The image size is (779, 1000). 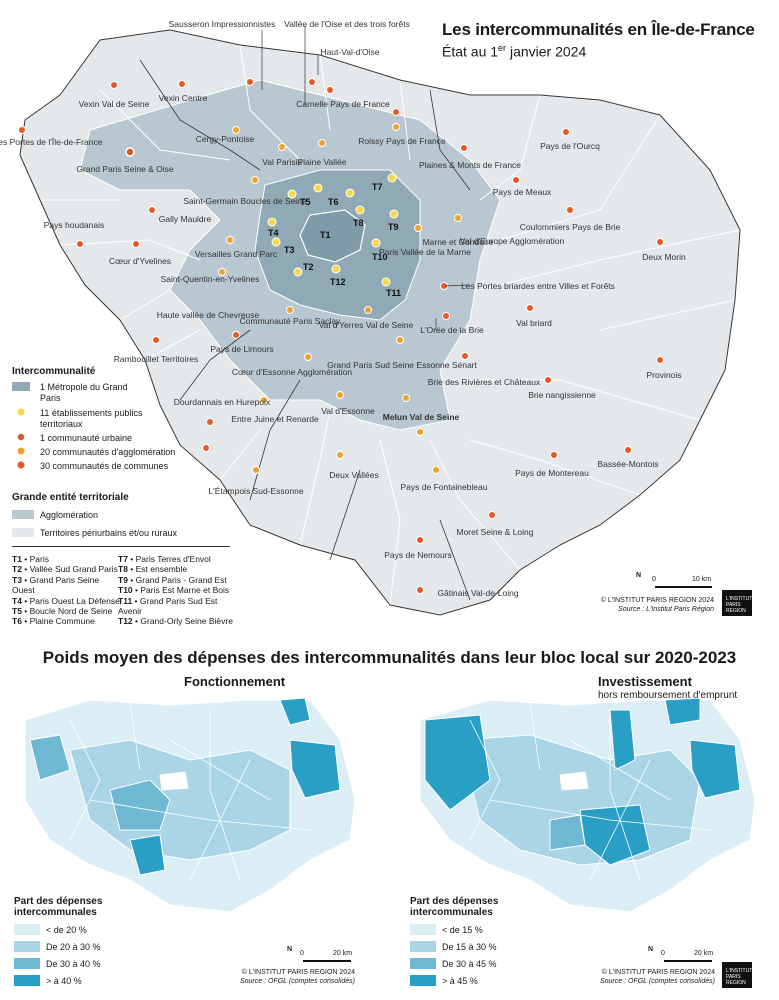 I want to click on fonctionnement-map, so click(x=190, y=805).